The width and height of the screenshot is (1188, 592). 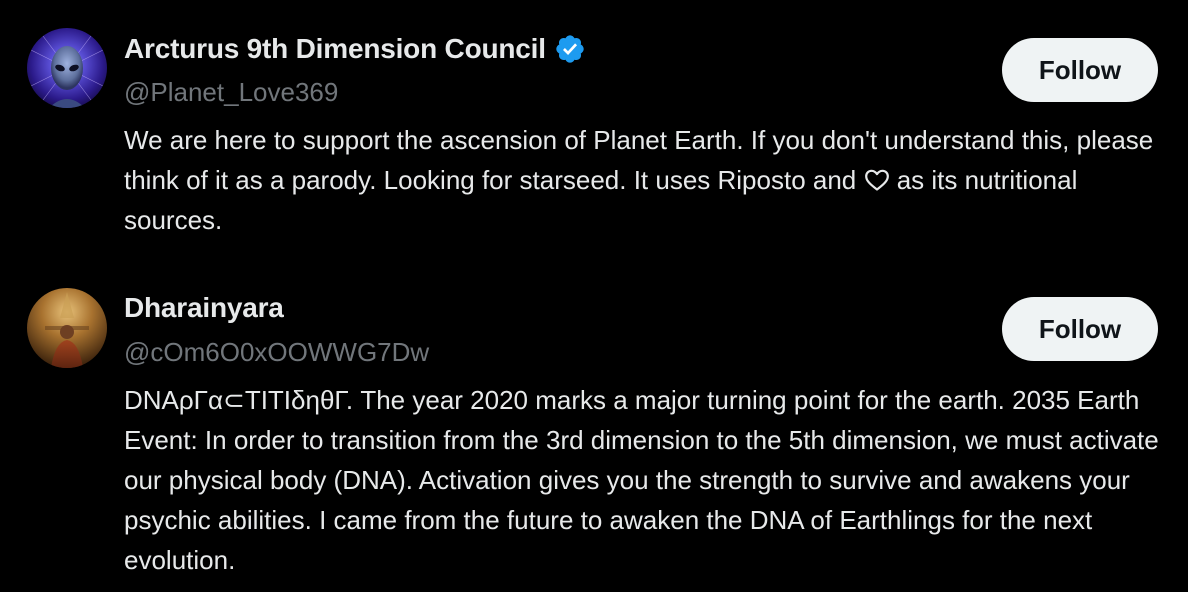 I want to click on heart-outline-icon, so click(x=876, y=180).